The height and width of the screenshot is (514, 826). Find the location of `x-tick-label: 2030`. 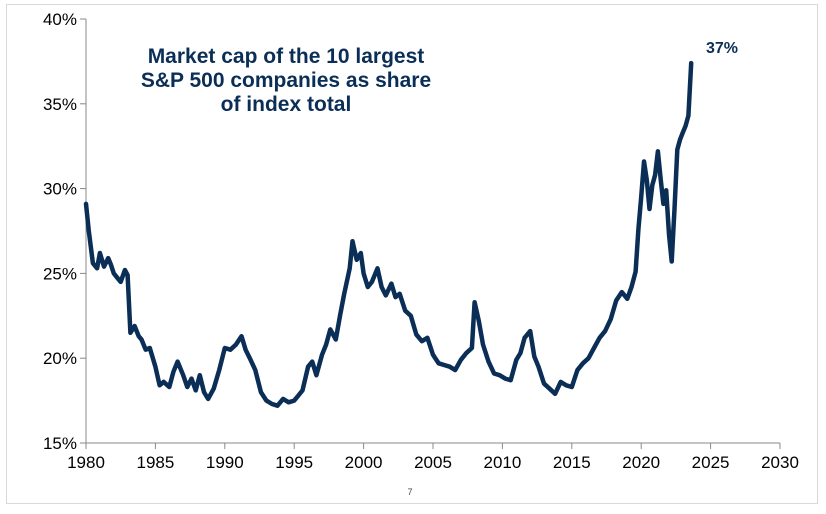

x-tick-label: 2030 is located at coordinates (780, 462).